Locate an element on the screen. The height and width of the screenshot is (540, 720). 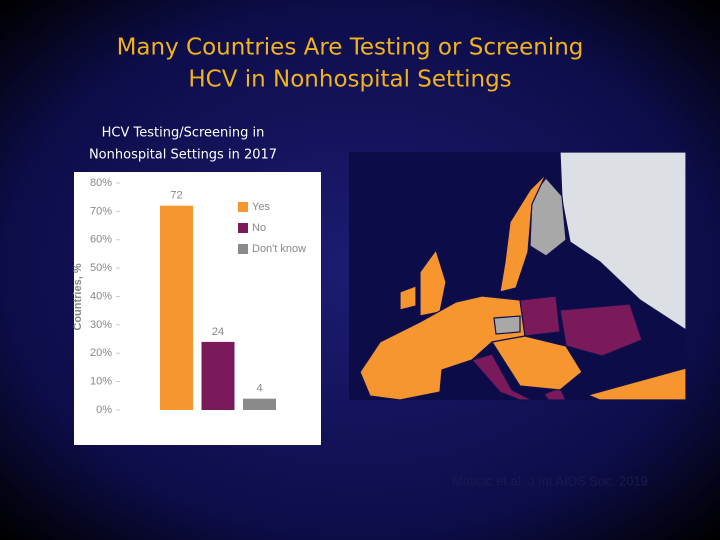
source: Maticic et al. J Int AIDS Soc. 2019 is located at coordinates (550, 480).